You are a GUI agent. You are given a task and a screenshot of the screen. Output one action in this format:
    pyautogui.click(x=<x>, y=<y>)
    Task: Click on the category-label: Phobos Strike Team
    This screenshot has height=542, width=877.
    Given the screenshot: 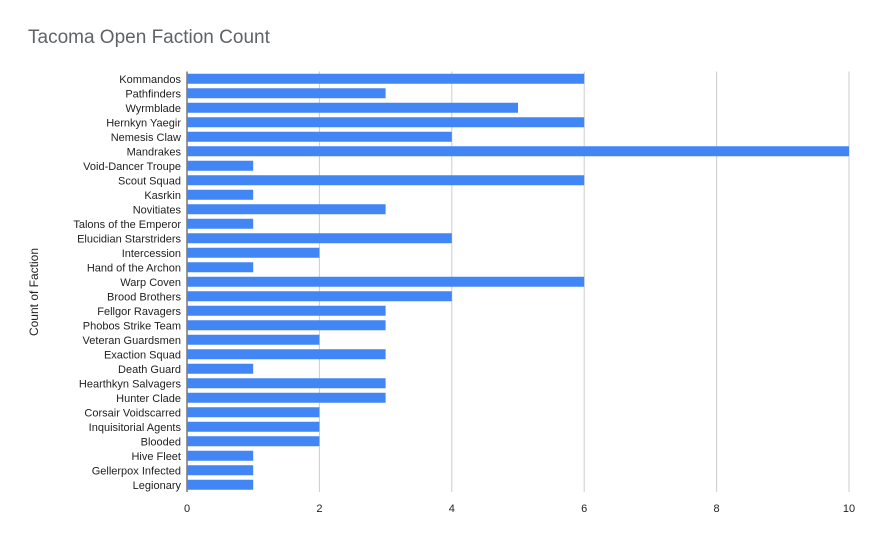 What is the action you would take?
    pyautogui.click(x=132, y=326)
    